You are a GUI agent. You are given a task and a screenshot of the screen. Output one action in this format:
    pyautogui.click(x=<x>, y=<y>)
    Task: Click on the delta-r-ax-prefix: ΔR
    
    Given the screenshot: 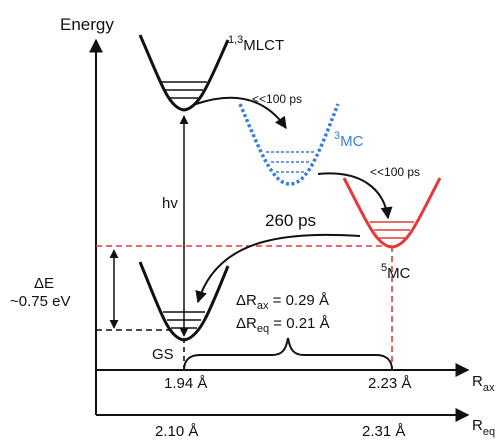 What is the action you would take?
    pyautogui.click(x=246, y=300)
    